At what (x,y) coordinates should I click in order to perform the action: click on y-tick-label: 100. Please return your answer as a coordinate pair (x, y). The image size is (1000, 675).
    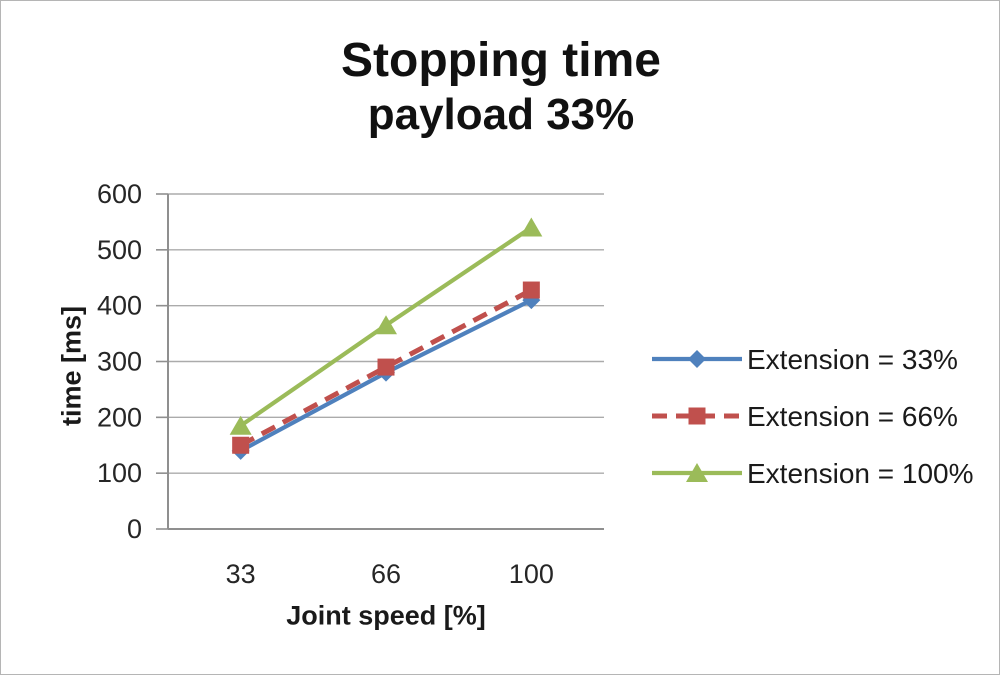
    Looking at the image, I should click on (119, 473).